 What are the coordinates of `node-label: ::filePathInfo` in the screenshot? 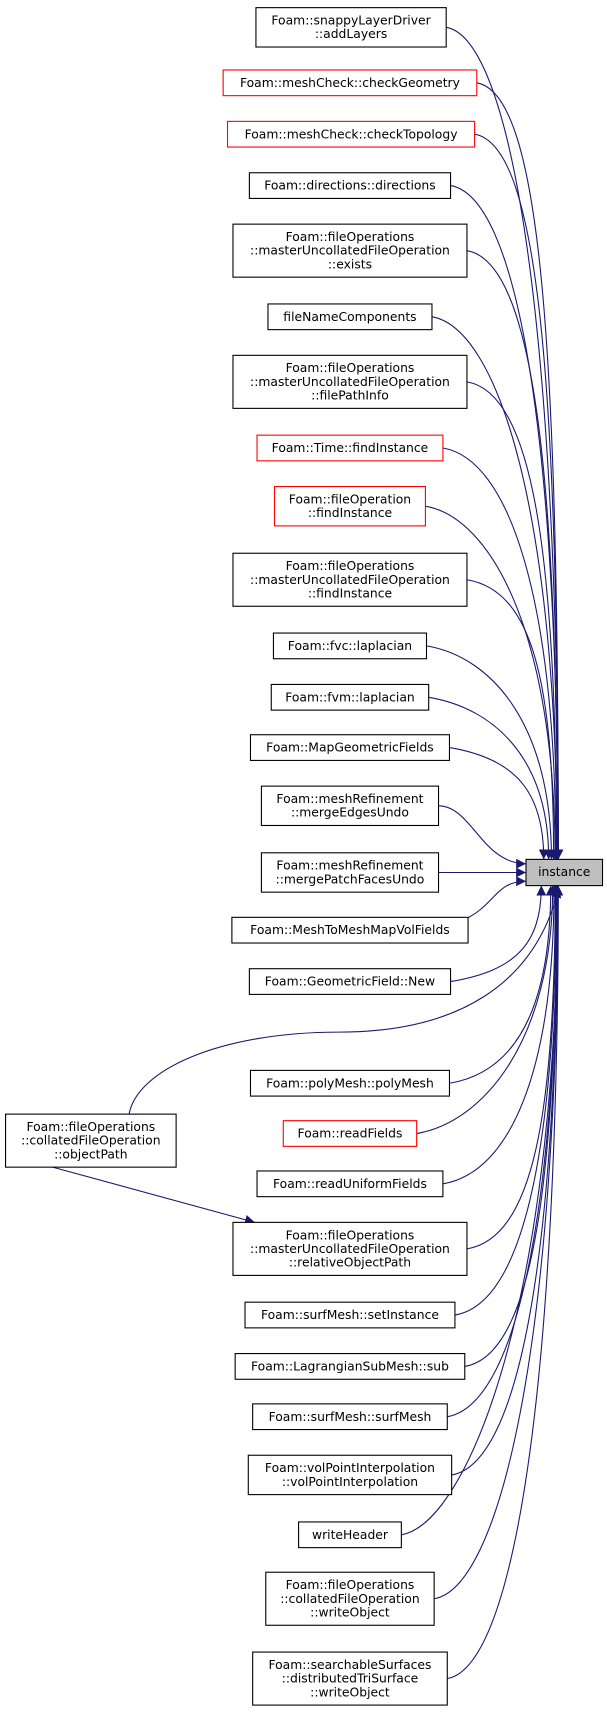 It's located at (350, 396).